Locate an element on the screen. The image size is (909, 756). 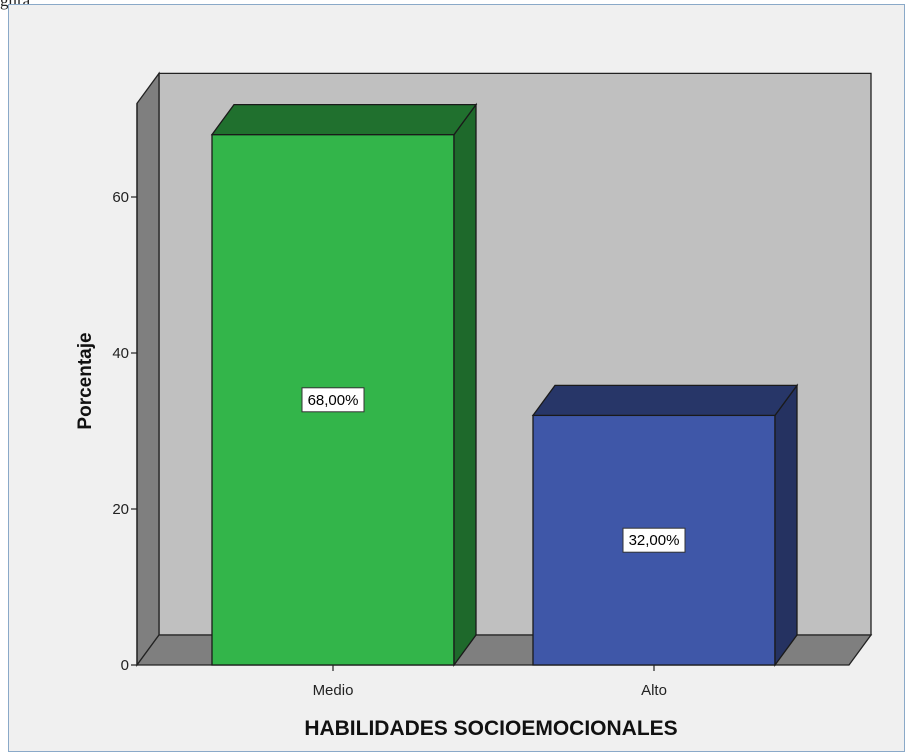
x-tick-label: Medio is located at coordinates (333, 690).